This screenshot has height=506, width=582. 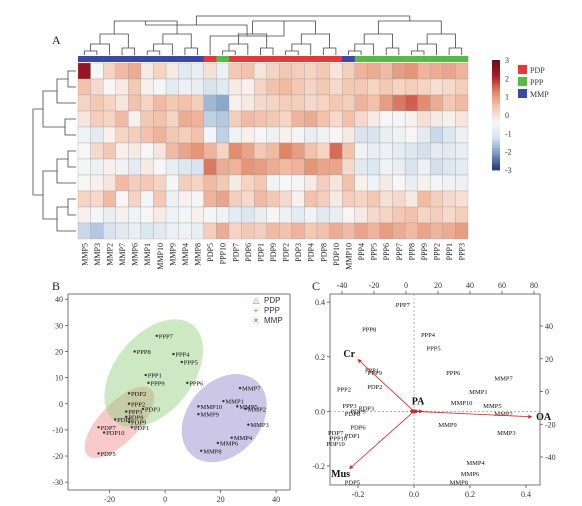 I want to click on point-label: PPP9, so click(x=375, y=373).